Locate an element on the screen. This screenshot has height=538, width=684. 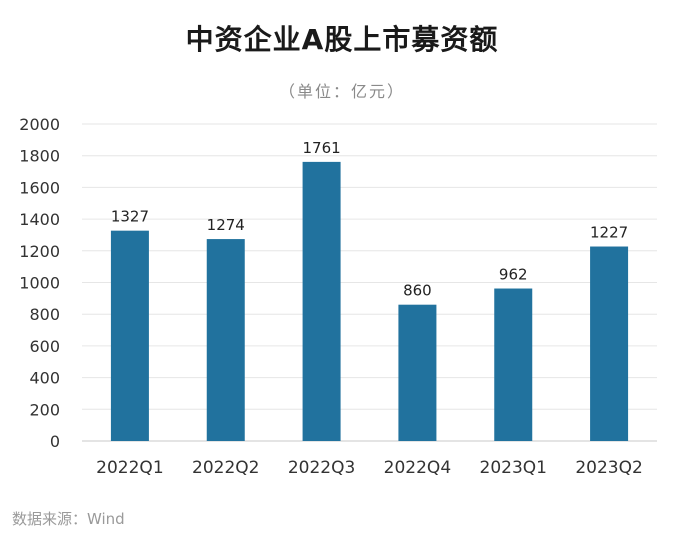
value-label: 962 is located at coordinates (513, 275).